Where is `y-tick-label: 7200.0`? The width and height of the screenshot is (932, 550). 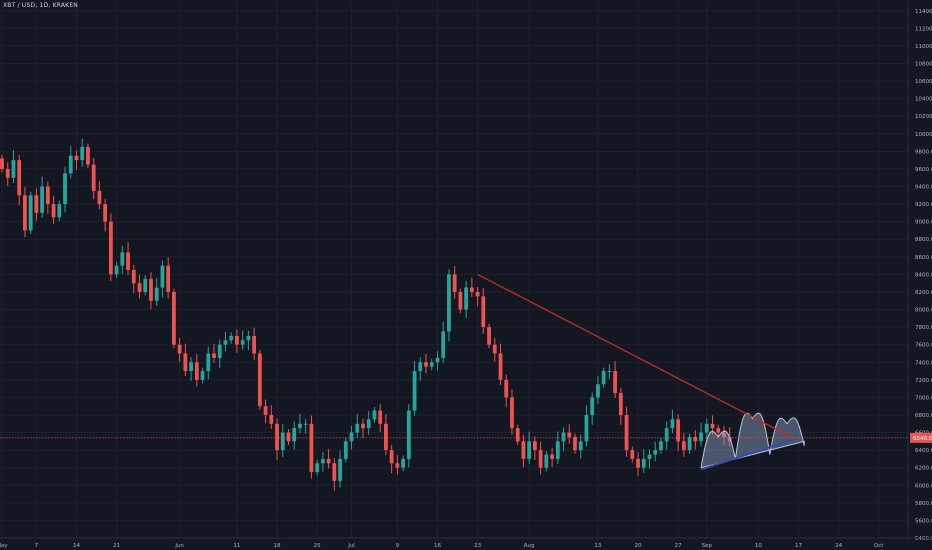
y-tick-label: 7200.0 is located at coordinates (923, 381).